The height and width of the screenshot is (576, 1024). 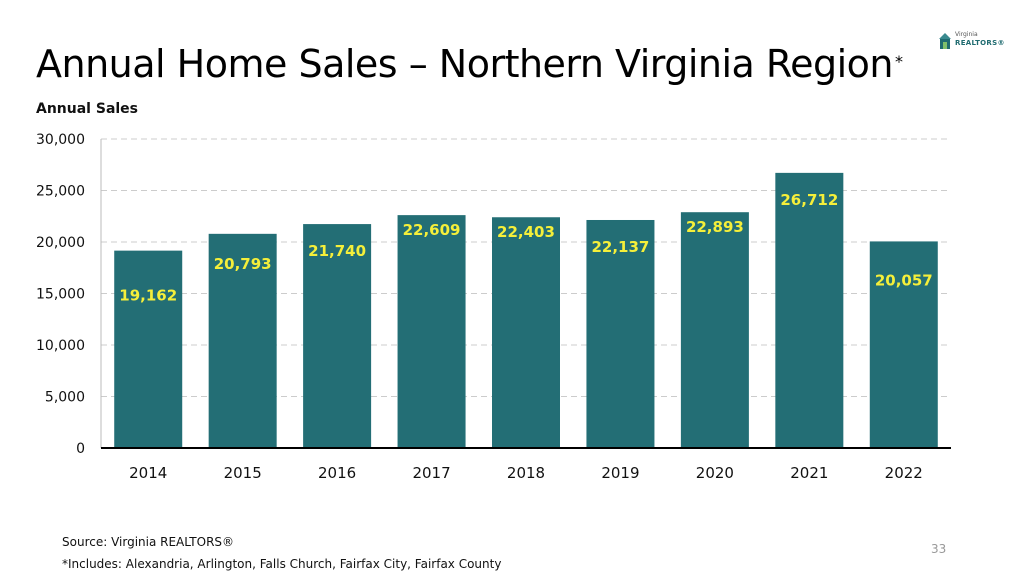 I want to click on y-tick-label: 0, so click(x=80, y=449).